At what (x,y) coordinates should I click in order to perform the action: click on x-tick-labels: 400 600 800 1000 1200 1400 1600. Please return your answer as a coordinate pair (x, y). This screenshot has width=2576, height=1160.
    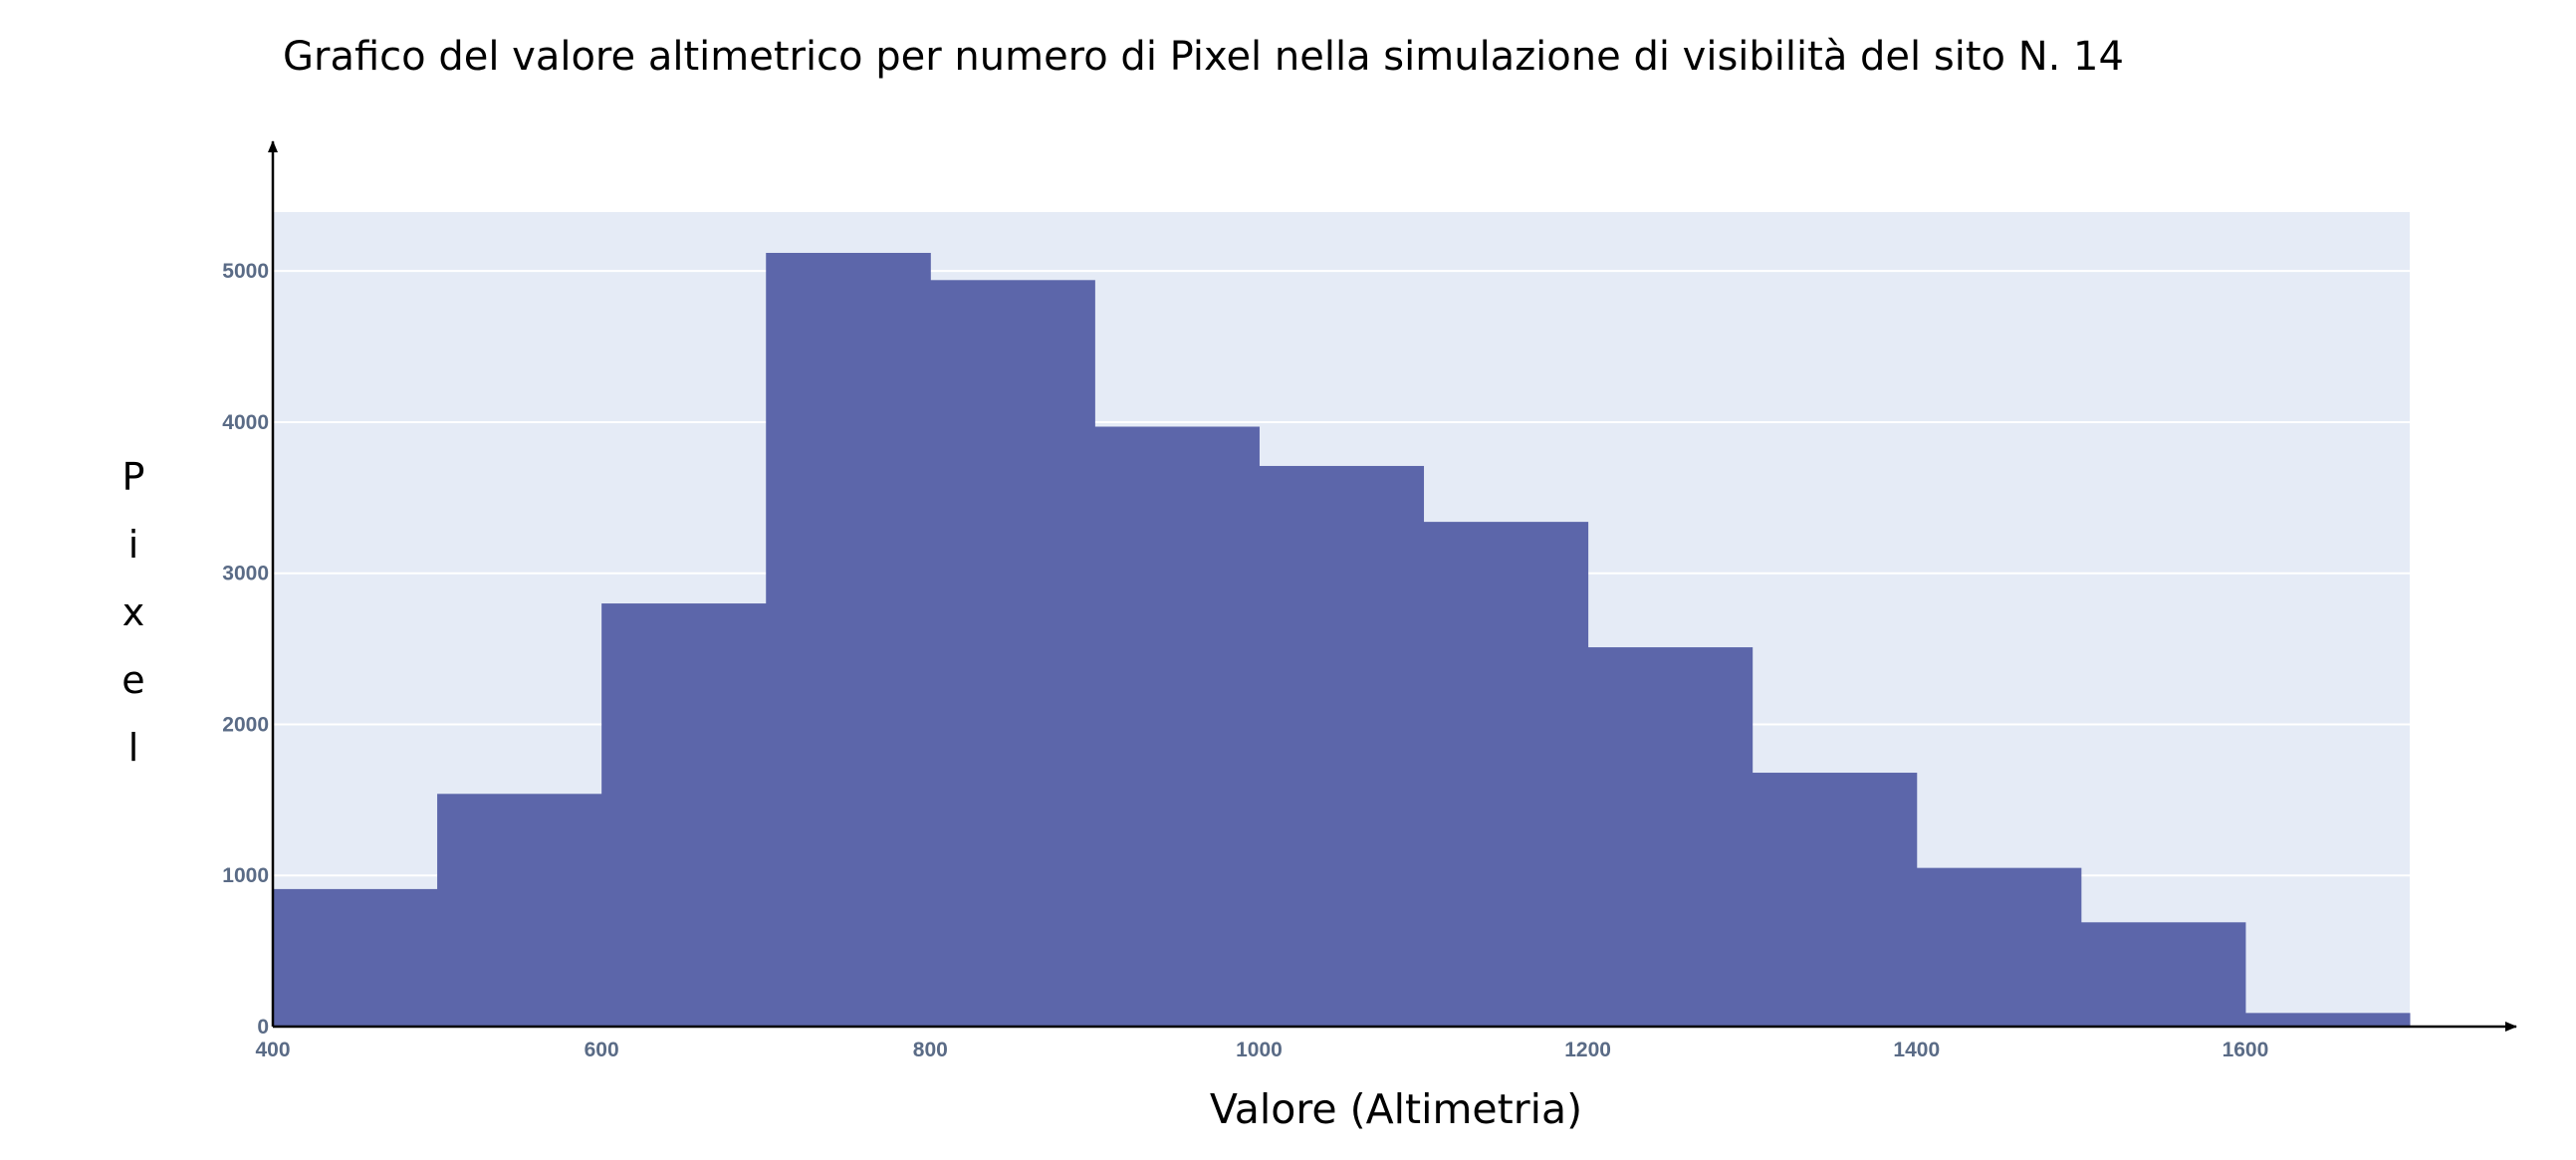
    Looking at the image, I should click on (1261, 1050).